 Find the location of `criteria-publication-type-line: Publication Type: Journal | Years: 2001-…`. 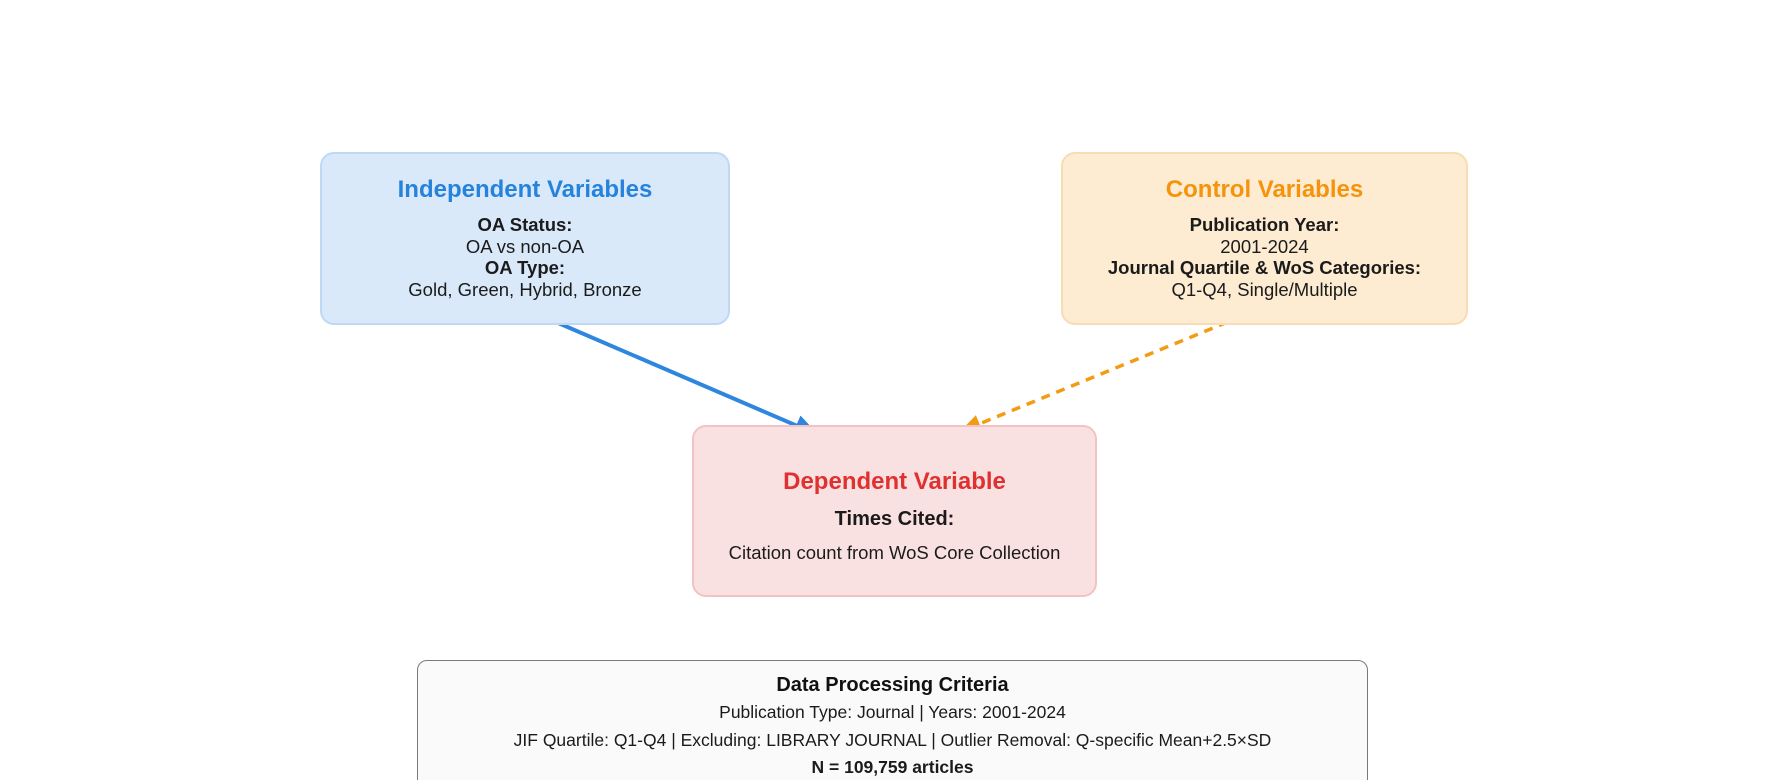

criteria-publication-type-line: Publication Type: Journal | Years: 2001-… is located at coordinates (892, 712).